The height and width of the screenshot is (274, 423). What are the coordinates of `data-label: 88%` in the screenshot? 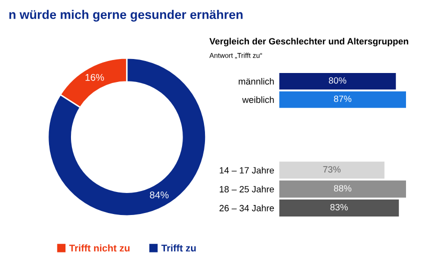 It's located at (343, 188).